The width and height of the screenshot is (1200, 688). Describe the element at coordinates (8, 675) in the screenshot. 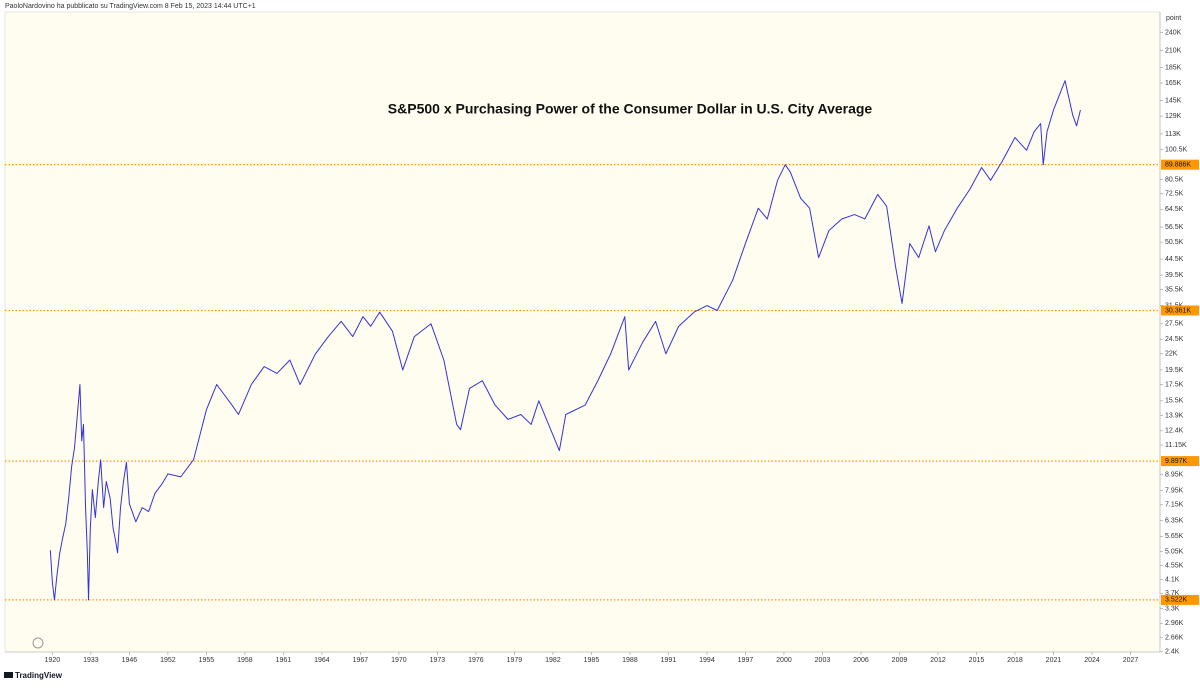

I see `logo-mark` at that location.